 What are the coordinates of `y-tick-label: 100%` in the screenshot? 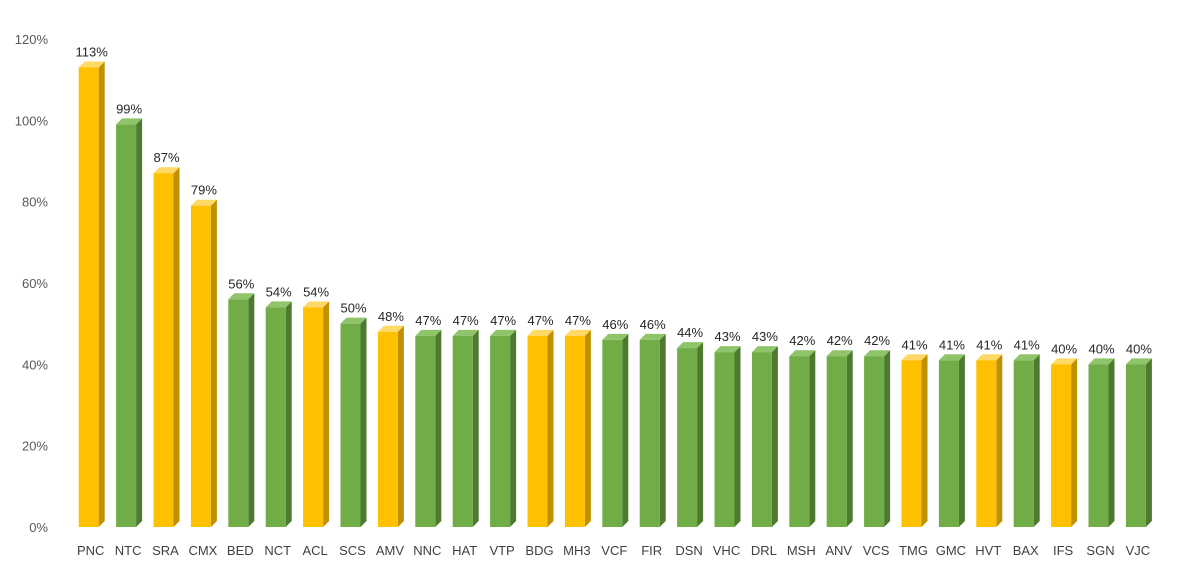 It's located at (32, 120).